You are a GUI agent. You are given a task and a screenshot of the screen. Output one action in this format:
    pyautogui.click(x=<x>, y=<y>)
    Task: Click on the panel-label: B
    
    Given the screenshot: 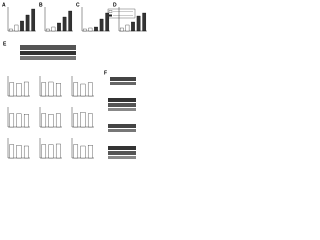 What is the action you would take?
    pyautogui.click(x=41, y=5)
    